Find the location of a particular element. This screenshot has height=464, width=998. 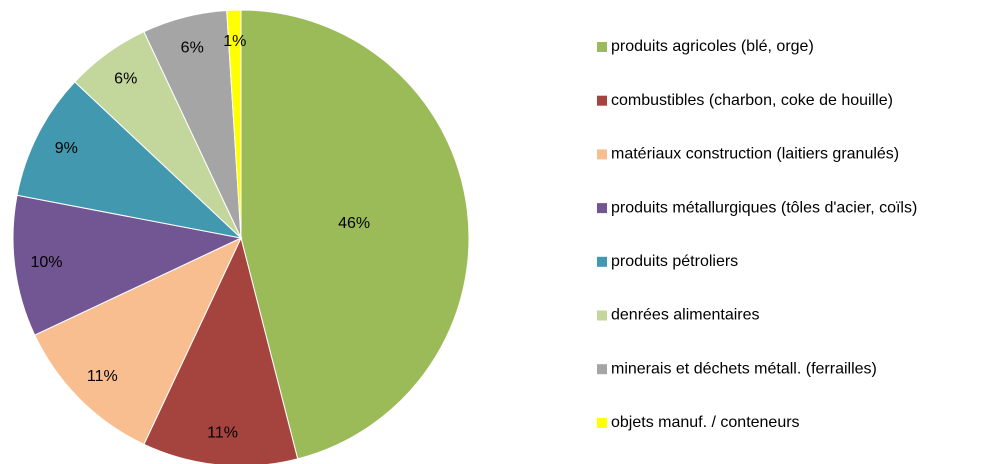

legend-label: objets manuf. / conteneurs is located at coordinates (705, 422).